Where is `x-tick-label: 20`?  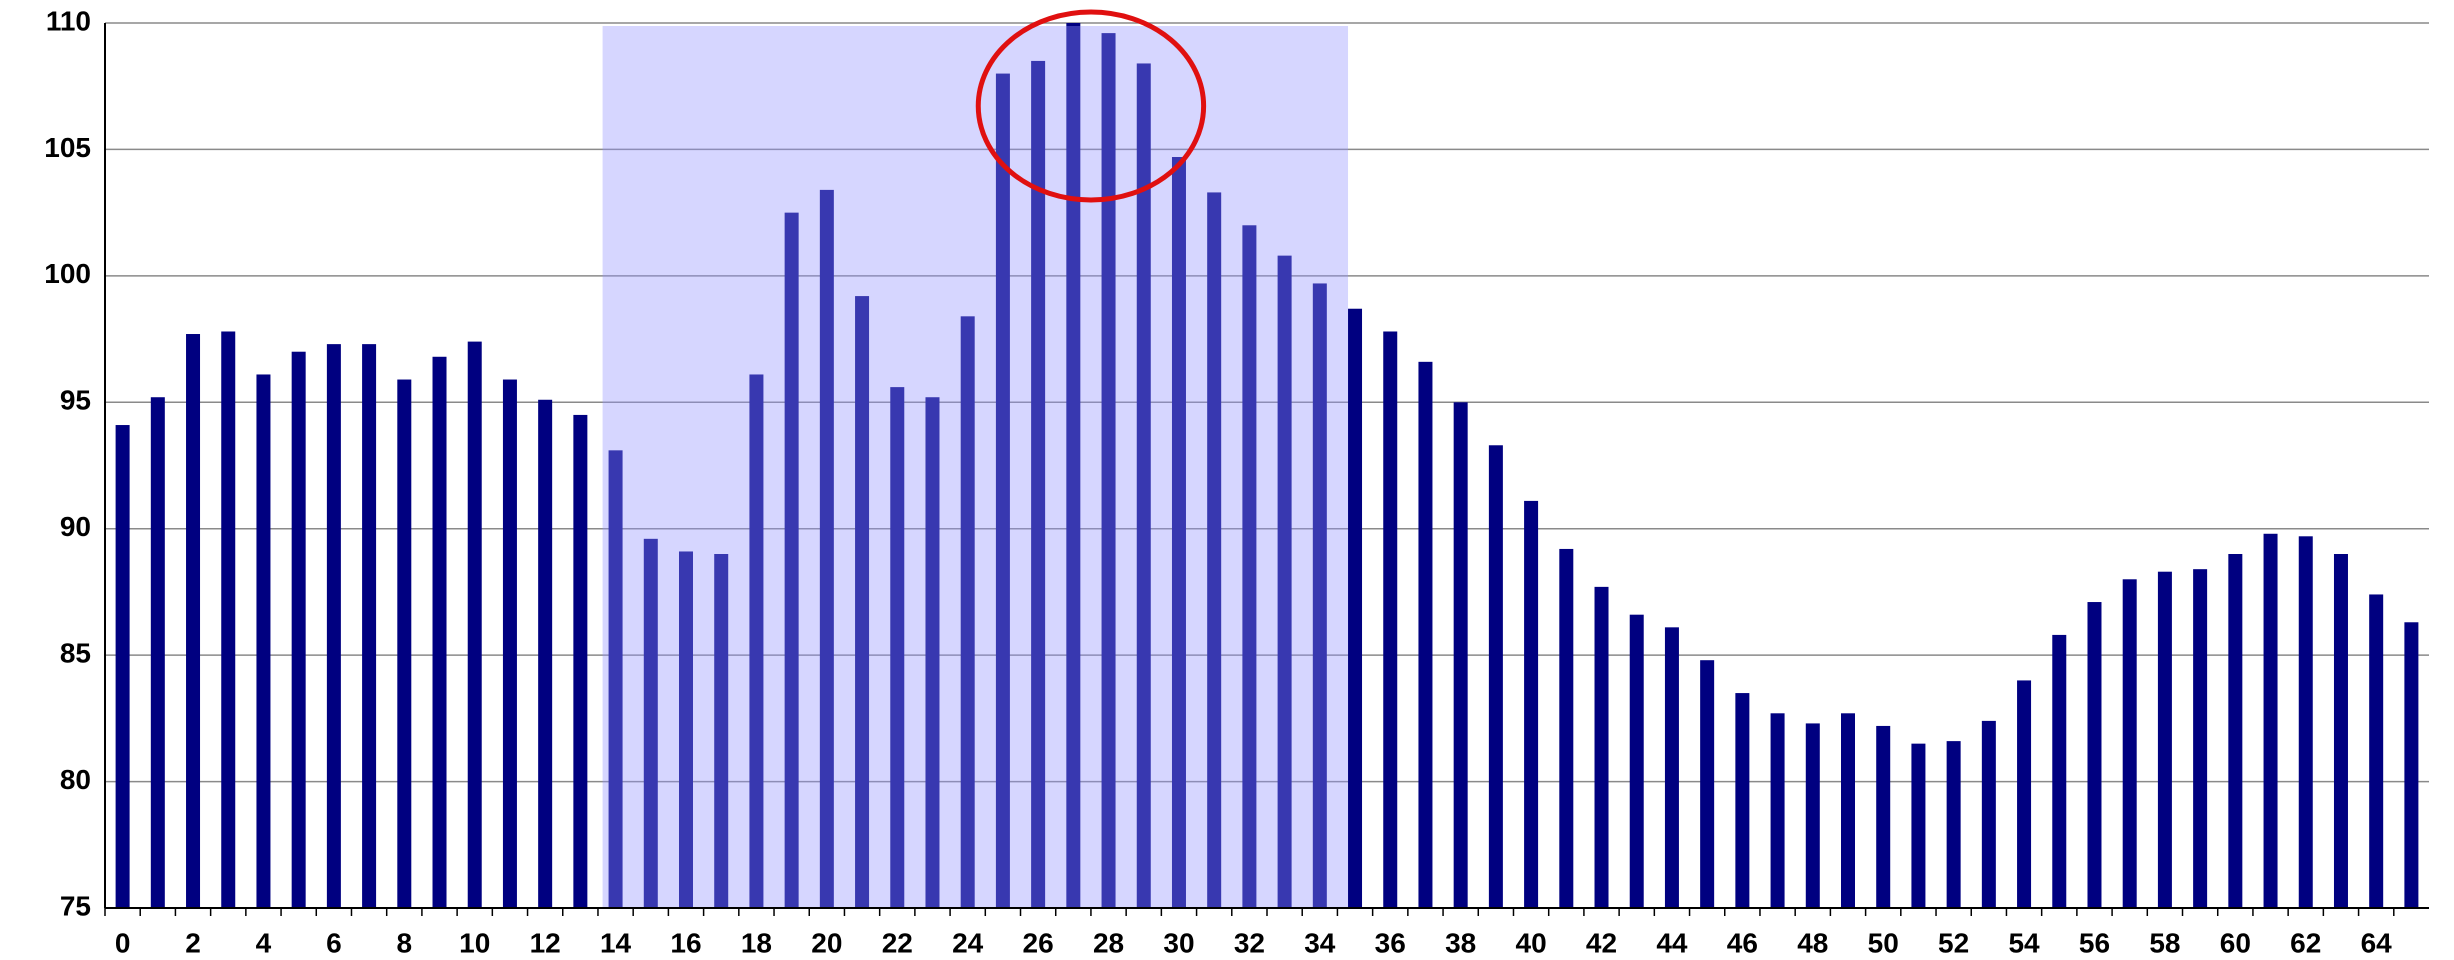
x-tick-label: 20 is located at coordinates (826, 942).